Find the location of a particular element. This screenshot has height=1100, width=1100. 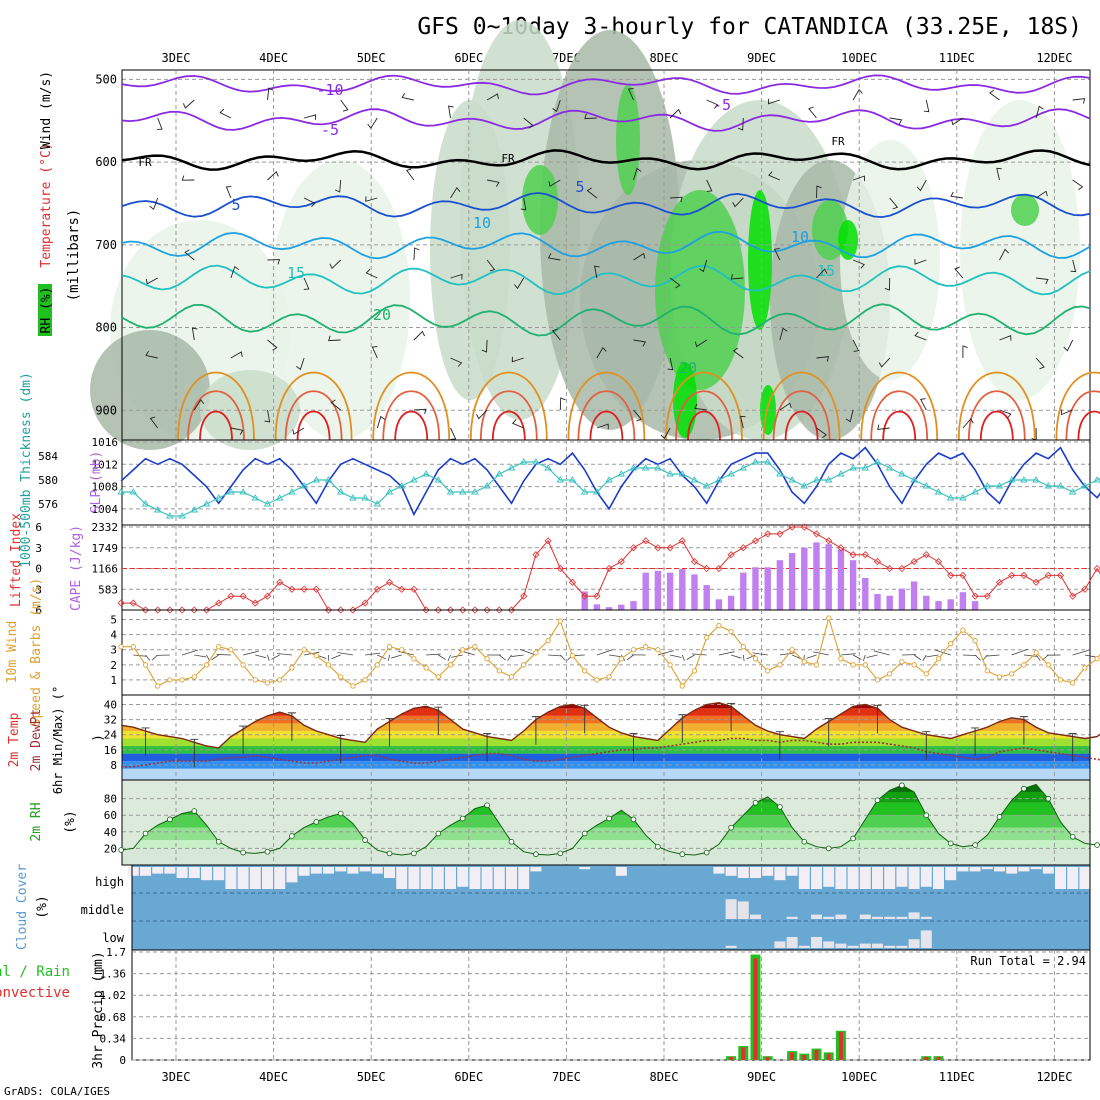

precip-ytick: 1.02 is located at coordinates (113, 995).